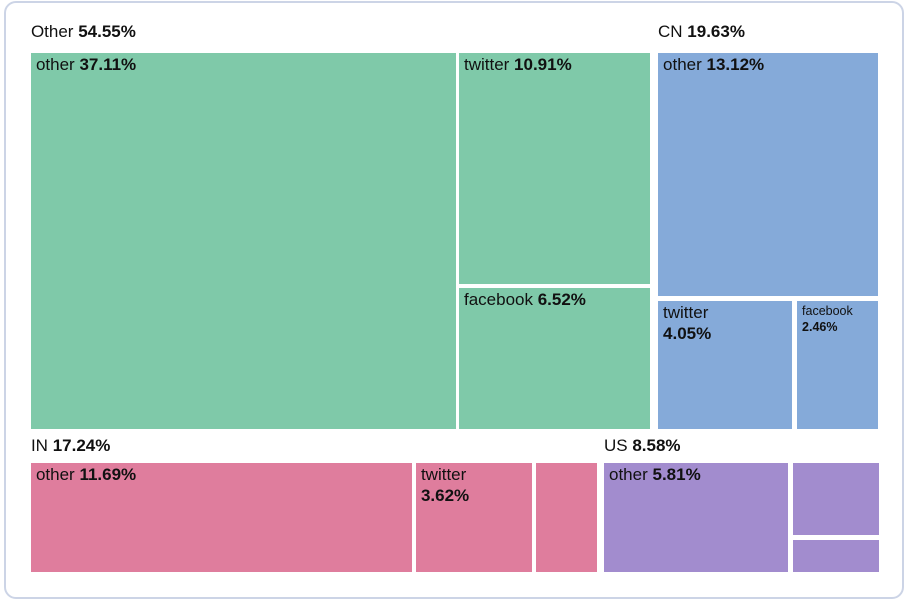 Image resolution: width=908 pixels, height=600 pixels. Describe the element at coordinates (107, 32) in the screenshot. I see `group-percent: 54.55%` at that location.